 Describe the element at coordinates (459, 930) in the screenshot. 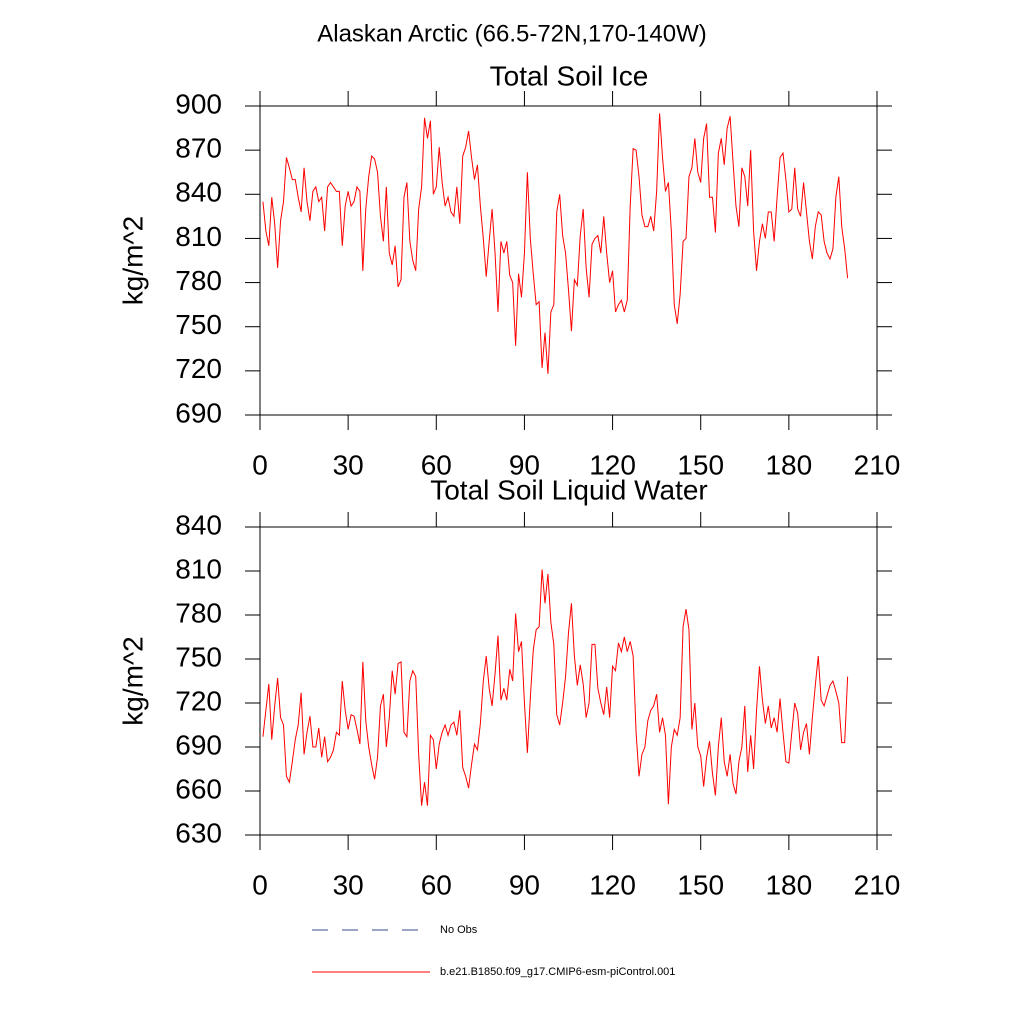

I see `legend-label: No Obs` at that location.